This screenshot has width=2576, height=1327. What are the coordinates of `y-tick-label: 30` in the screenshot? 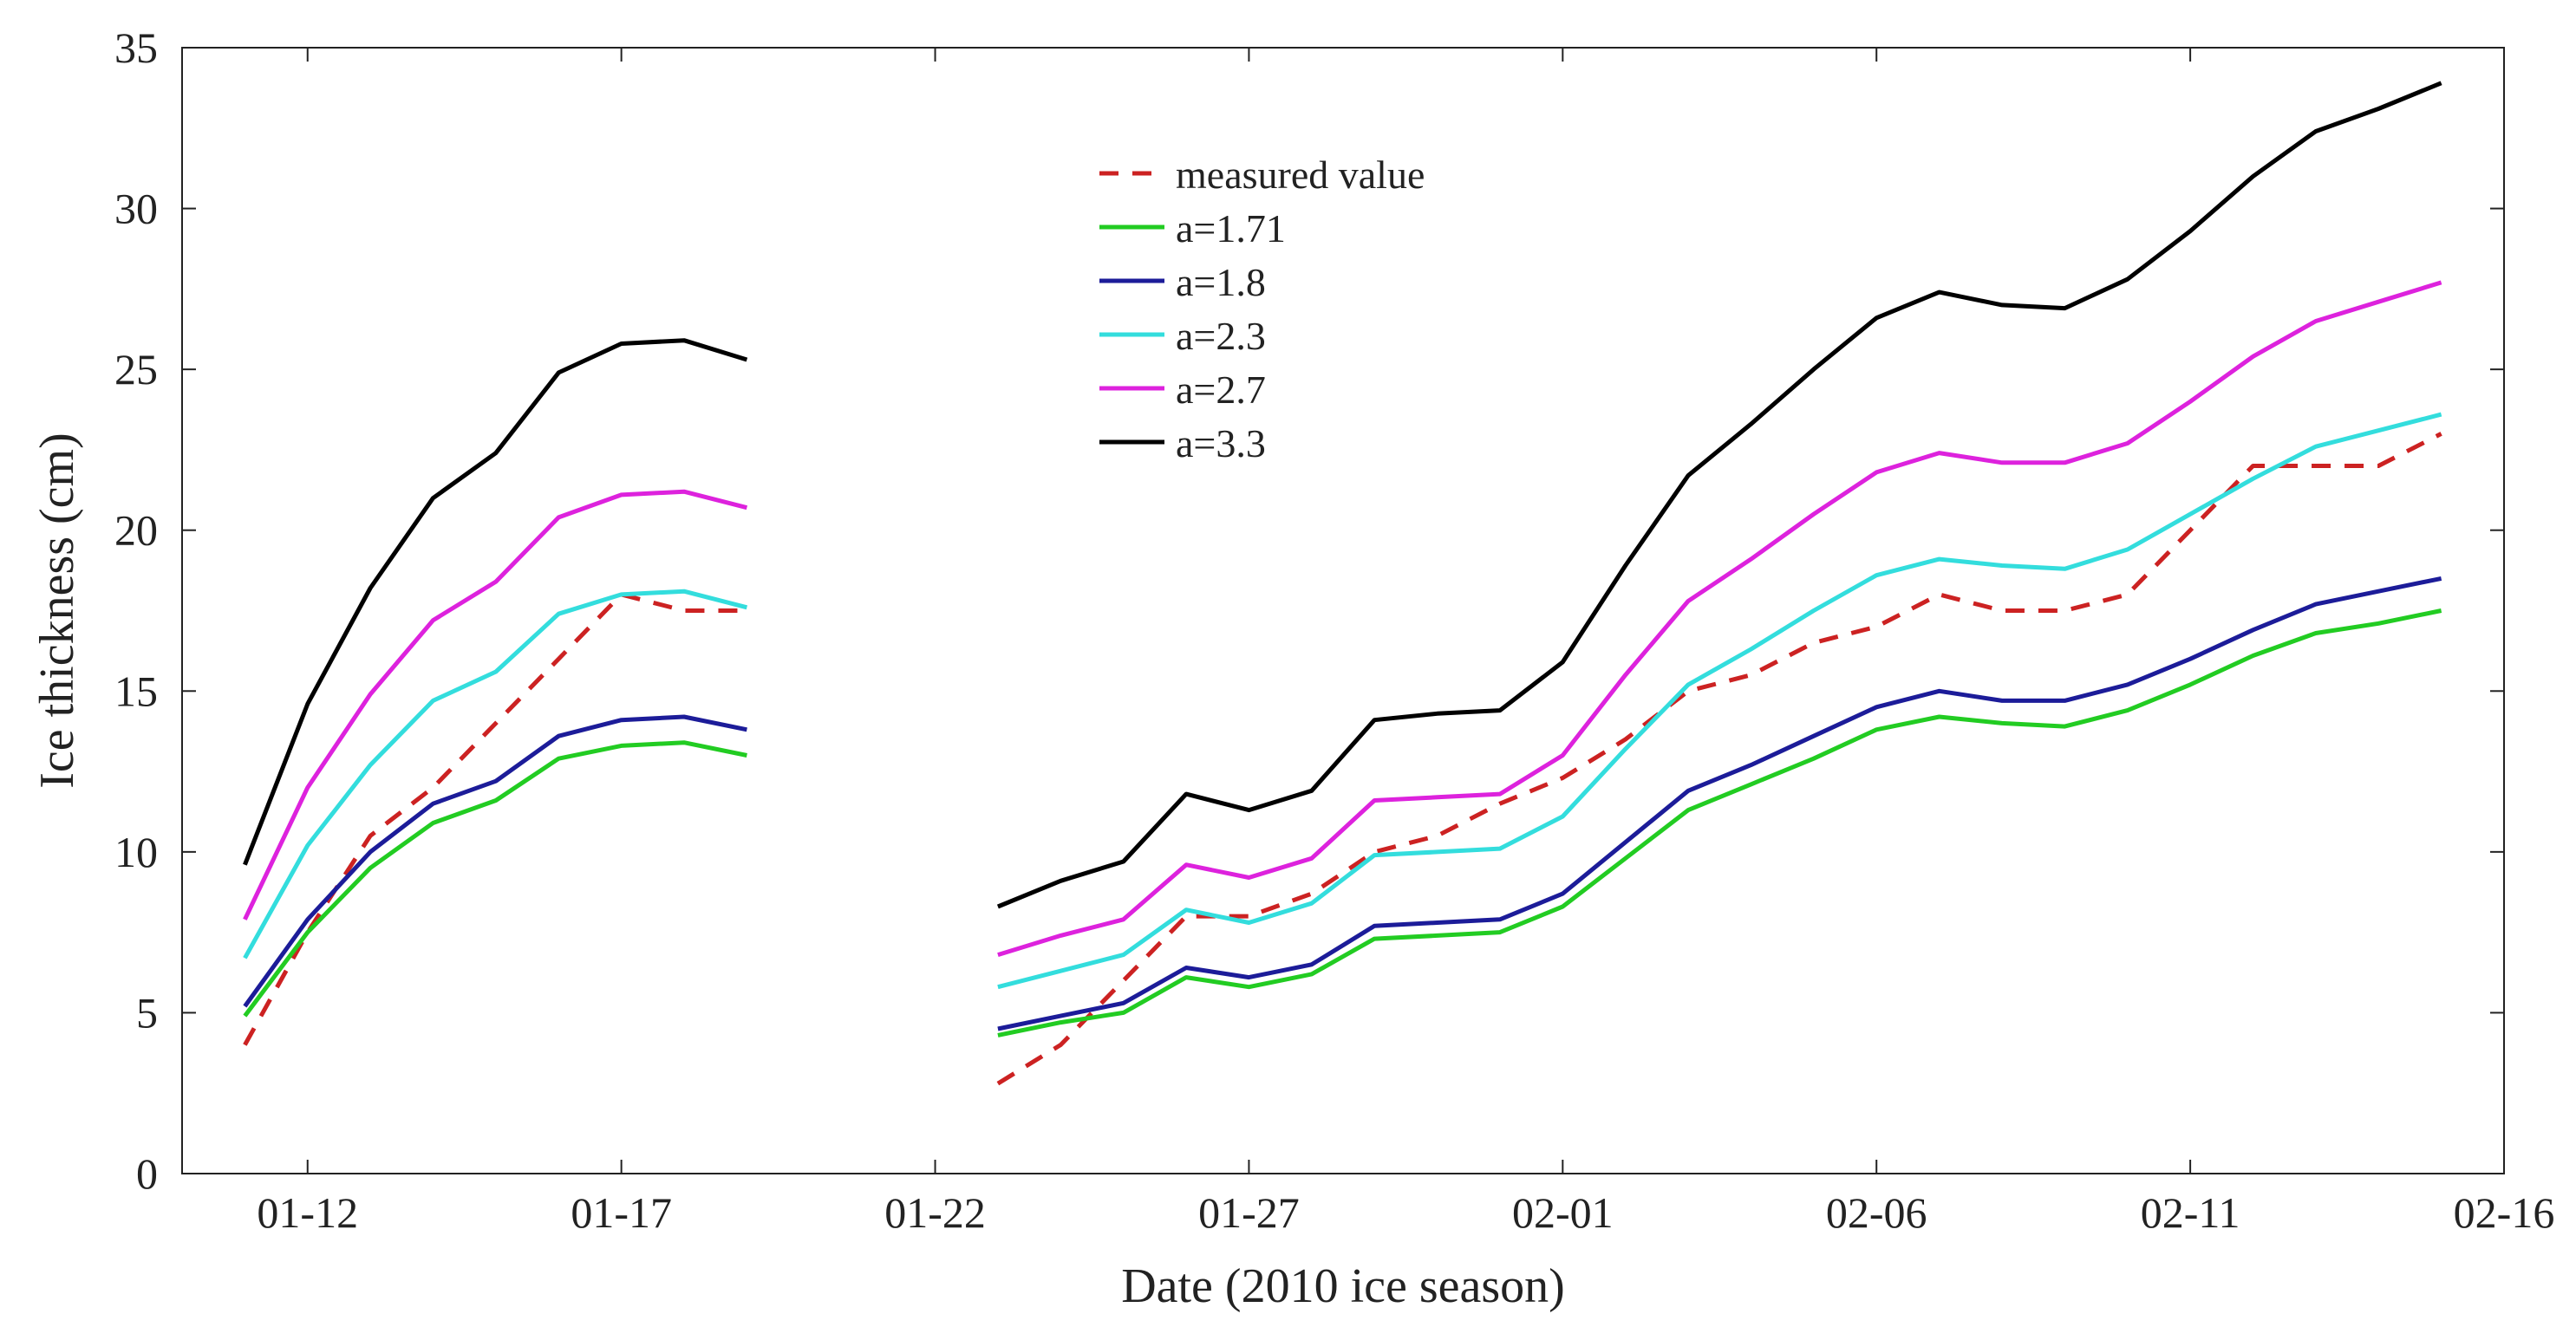 It's located at (136, 209).